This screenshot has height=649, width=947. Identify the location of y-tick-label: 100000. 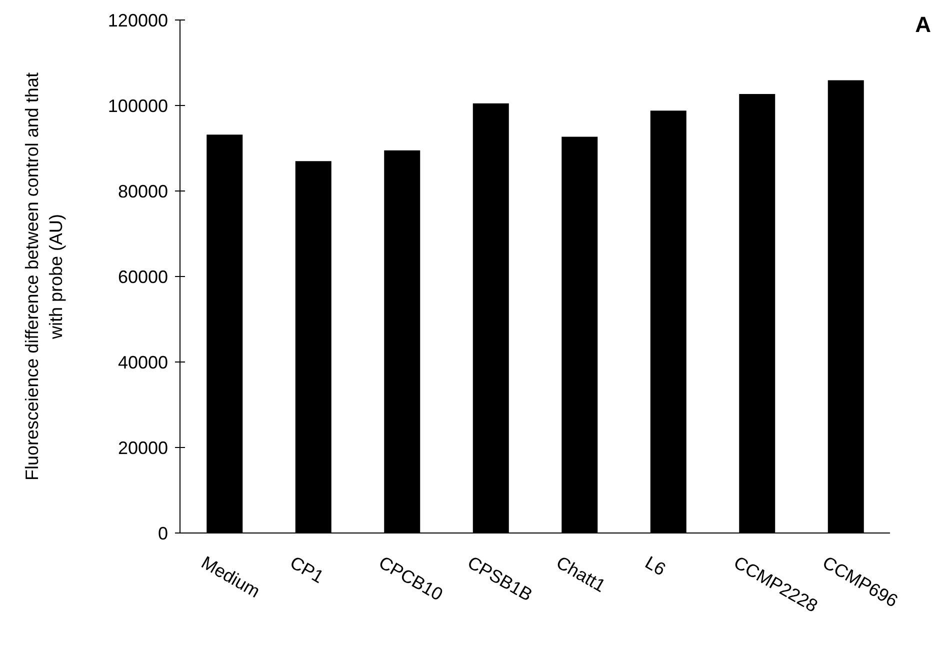
(138, 106).